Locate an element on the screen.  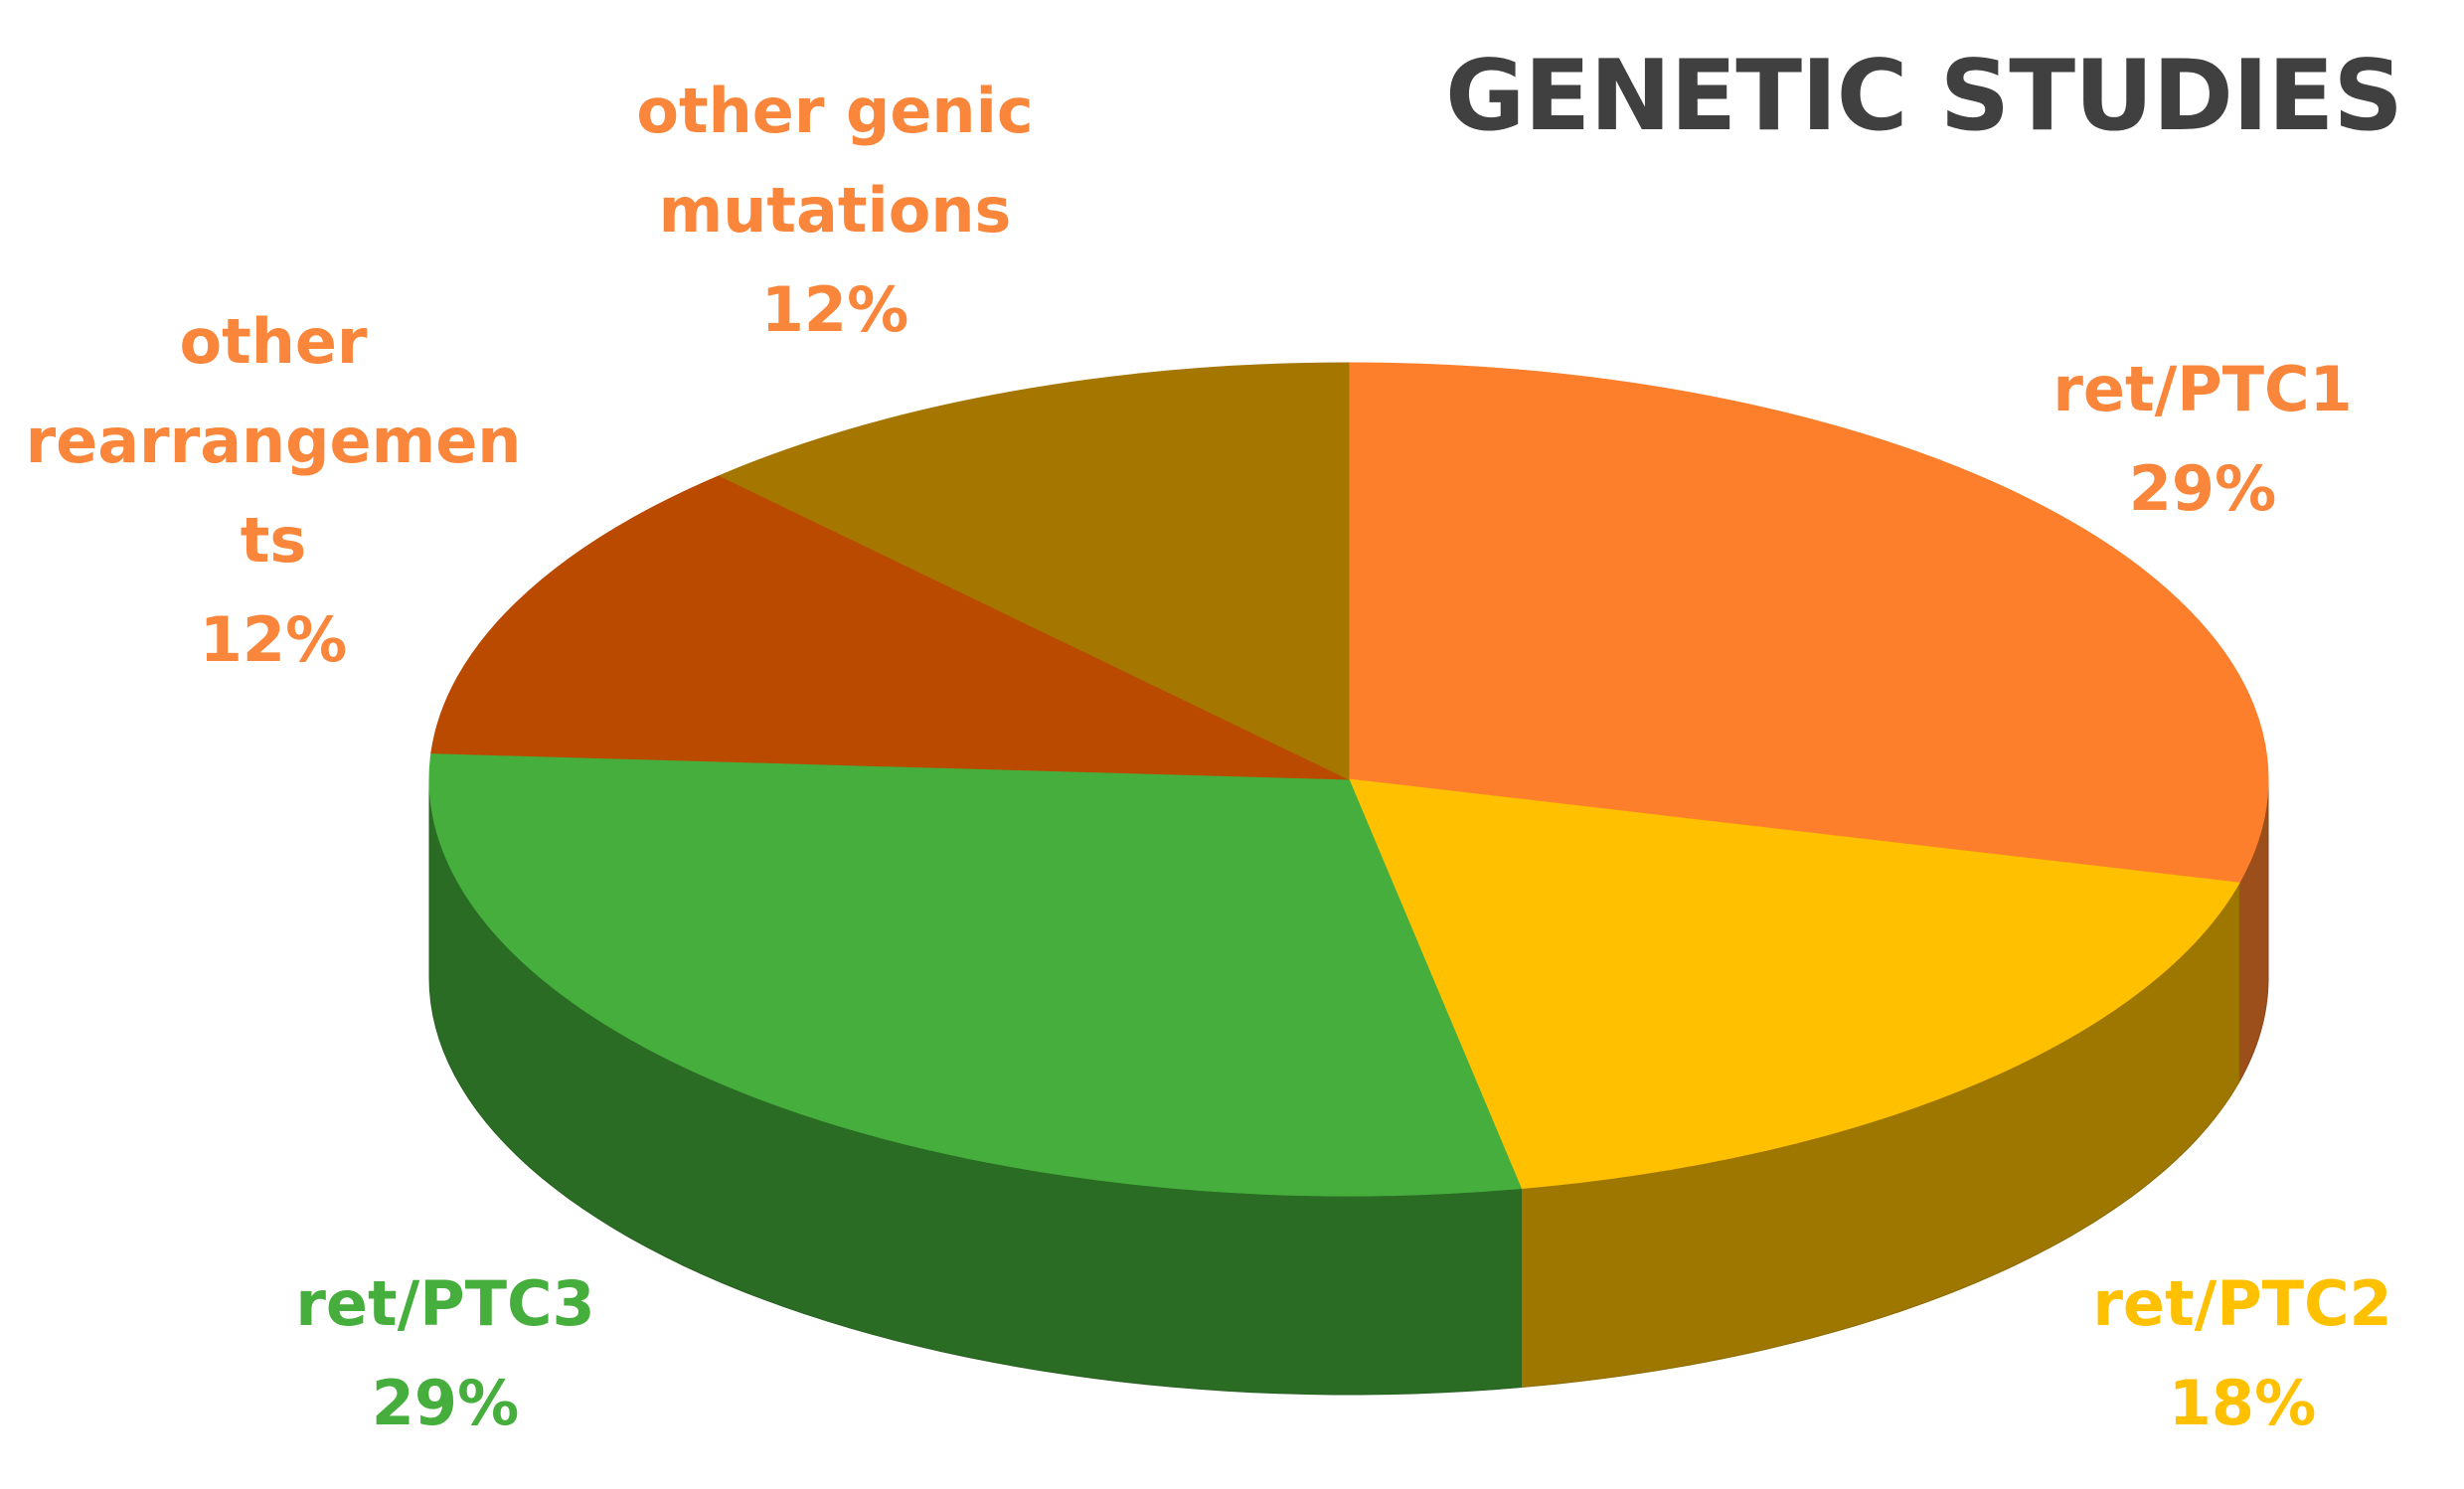
category-label: ret/PTC3 is located at coordinates (445, 1304).